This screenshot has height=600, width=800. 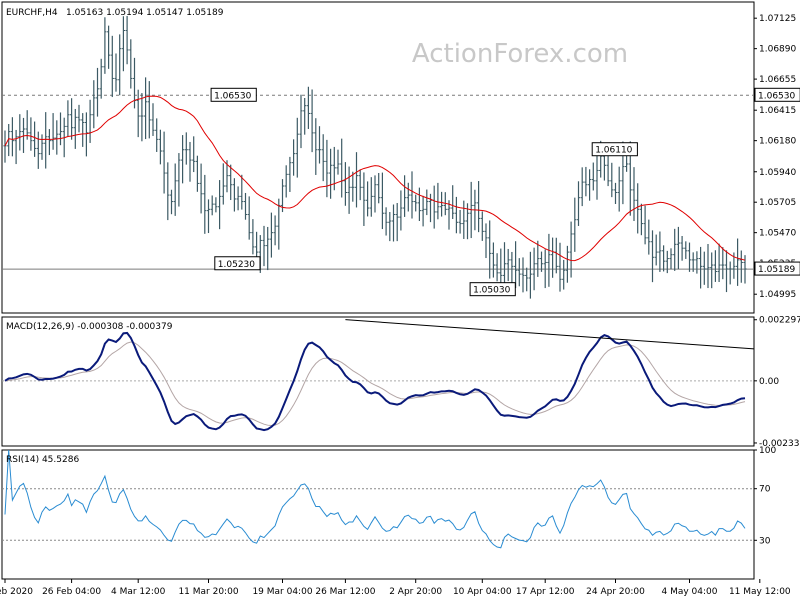 I want to click on x-tick-label: 2 Apr 20:00, so click(x=415, y=592).